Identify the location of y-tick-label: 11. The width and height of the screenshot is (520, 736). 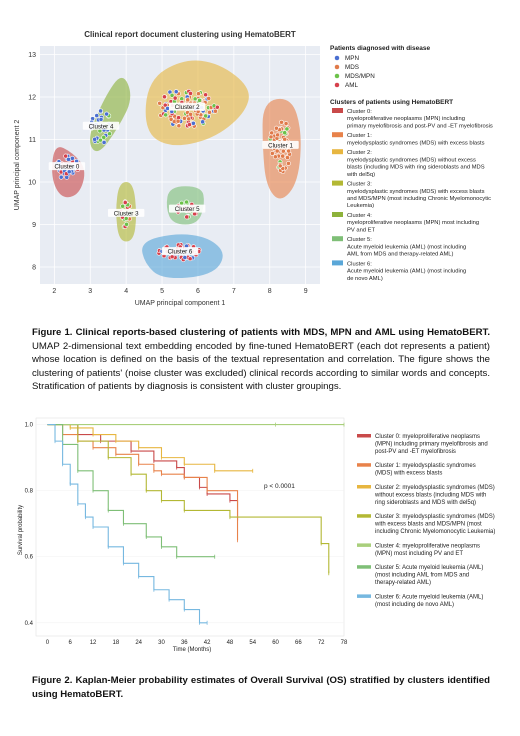
(32, 140).